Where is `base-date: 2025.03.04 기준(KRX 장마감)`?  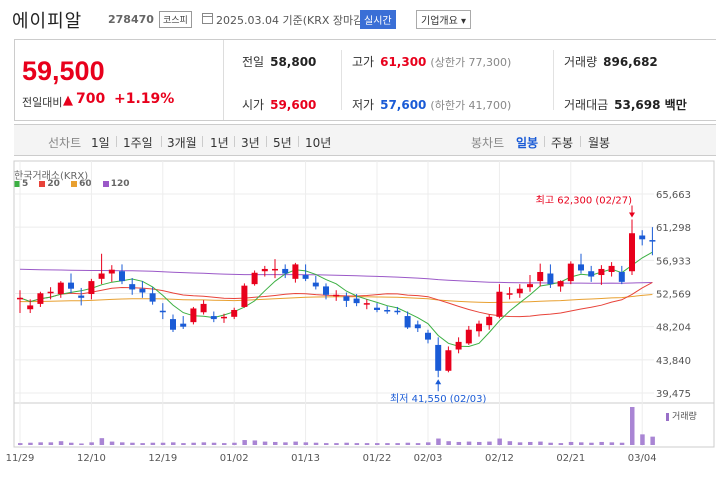 base-date: 2025.03.04 기준(KRX 장마감) is located at coordinates (292, 20).